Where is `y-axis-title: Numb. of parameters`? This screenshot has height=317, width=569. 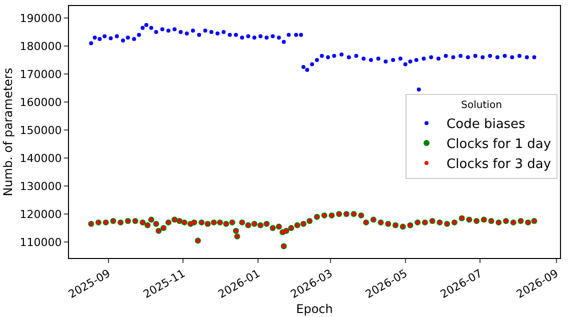
y-axis-title: Numb. of parameters is located at coordinates (8, 132).